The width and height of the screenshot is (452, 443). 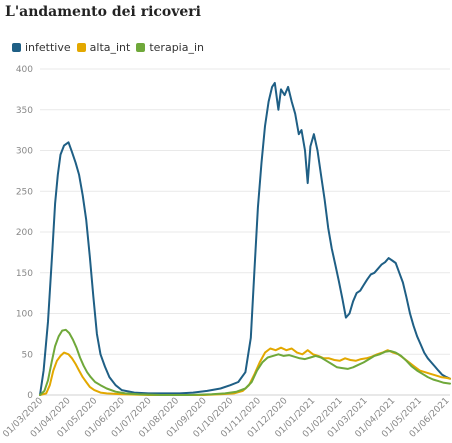 I want to click on legend-label-alta-int: alta_int, so click(x=110, y=47).